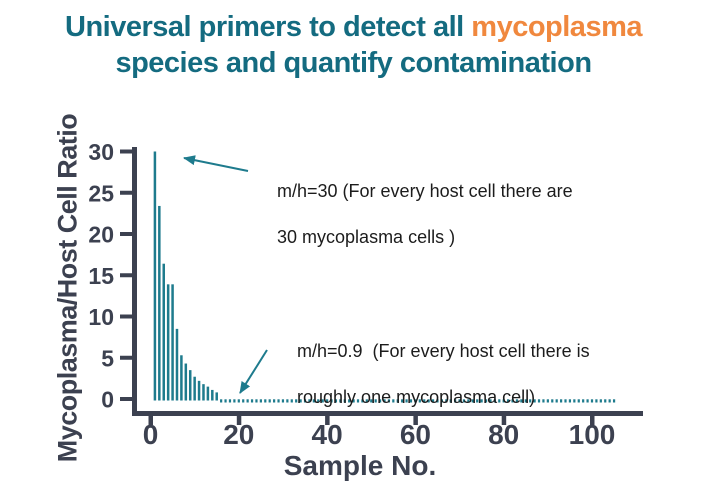  Describe the element at coordinates (253, 371) in the screenshot. I see `annotation-arrow-mh09` at that location.